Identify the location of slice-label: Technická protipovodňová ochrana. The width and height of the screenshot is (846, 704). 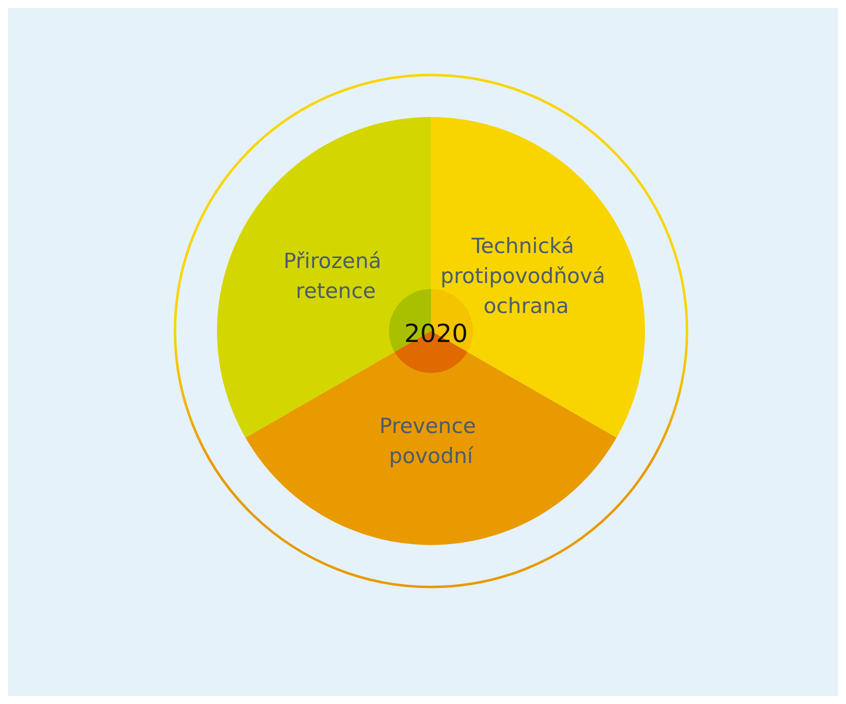
(526, 276).